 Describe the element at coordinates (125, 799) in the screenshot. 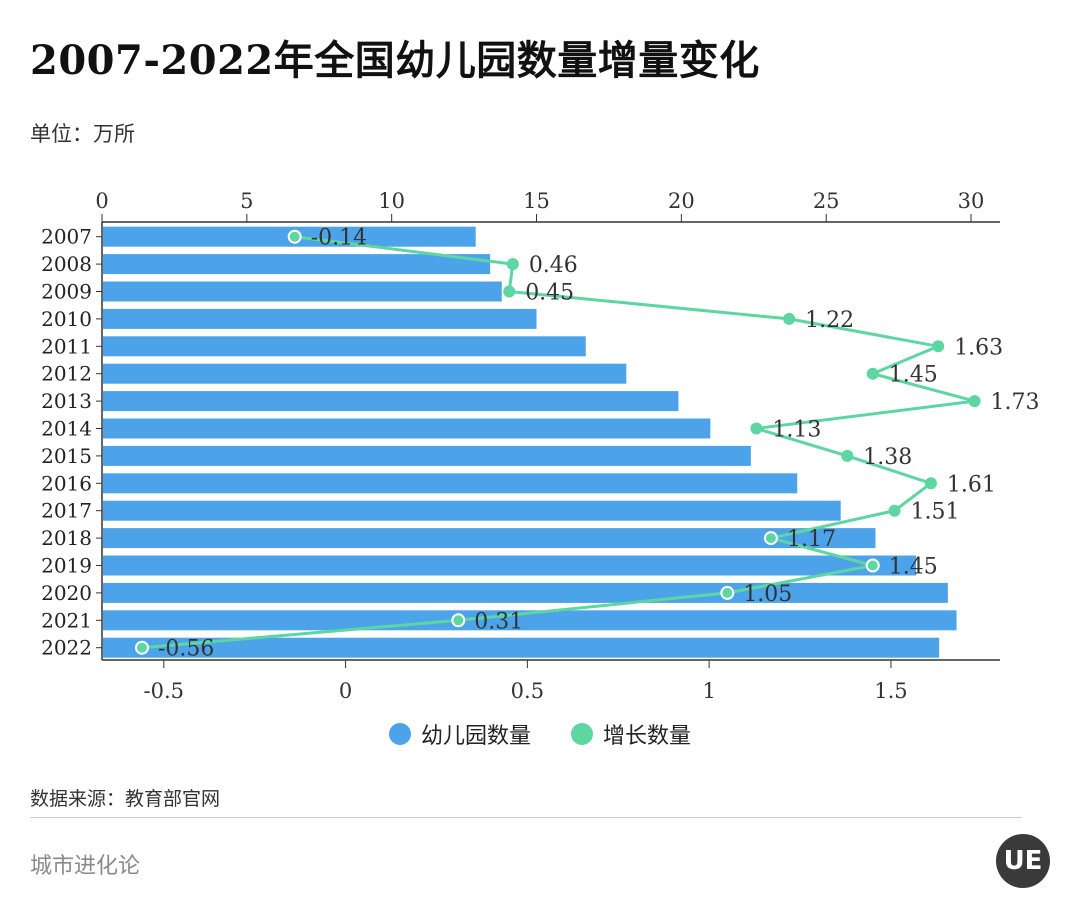

I see `data-source: 数据来源：教育部官网` at that location.